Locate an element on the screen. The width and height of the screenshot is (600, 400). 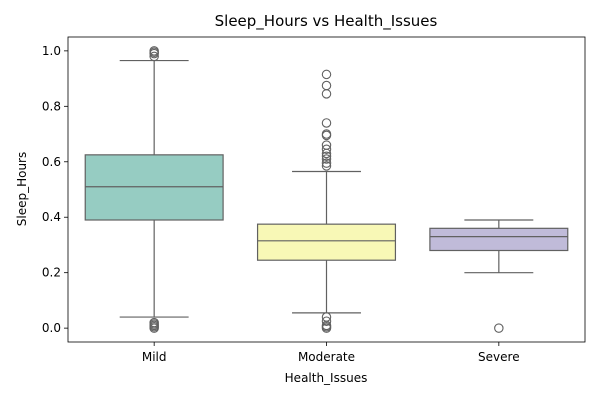
box-mild is located at coordinates (154, 187).